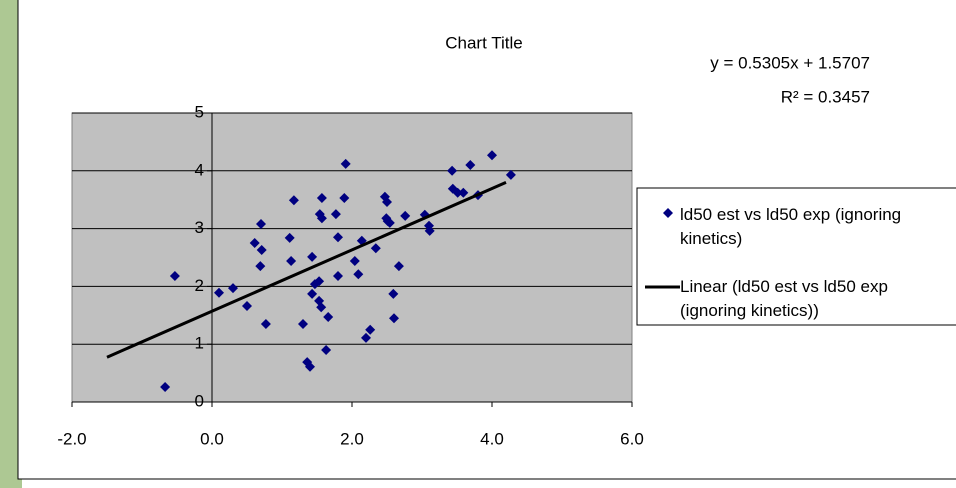  What do you see at coordinates (796, 256) in the screenshot?
I see `legend-box` at bounding box center [796, 256].